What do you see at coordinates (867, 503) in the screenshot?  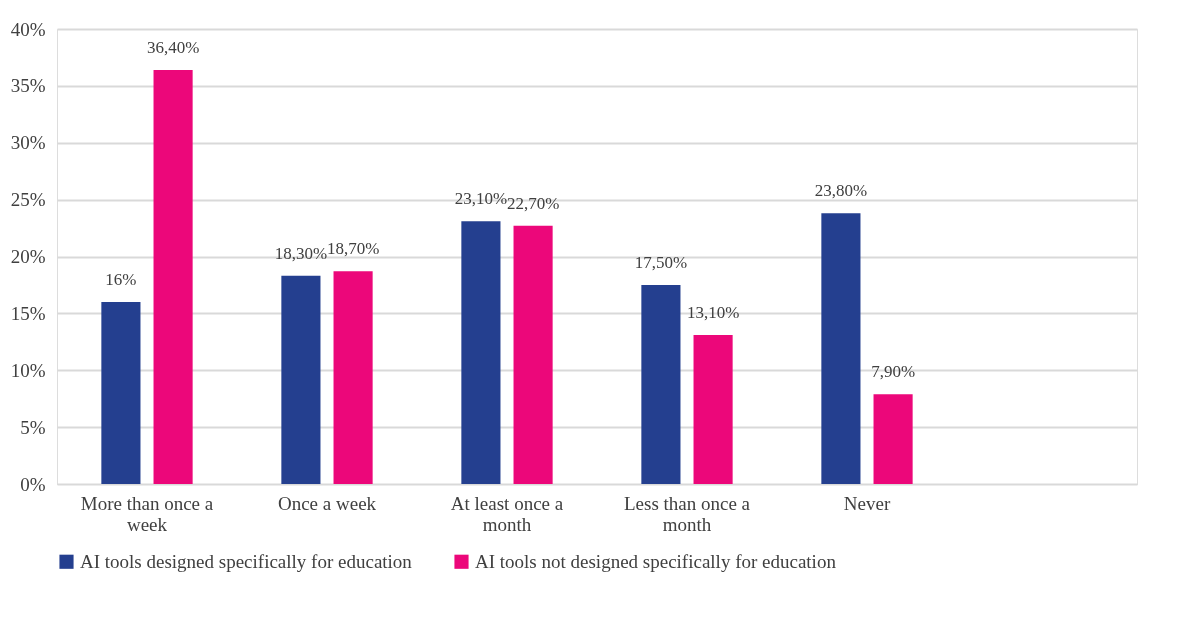 I see `x-tick-label: Never` at bounding box center [867, 503].